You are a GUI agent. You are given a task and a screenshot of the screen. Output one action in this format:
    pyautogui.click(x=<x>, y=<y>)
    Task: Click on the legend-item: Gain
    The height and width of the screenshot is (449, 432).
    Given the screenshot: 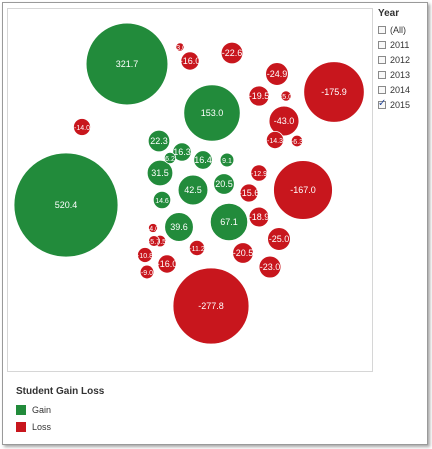 What is the action you would take?
    pyautogui.click(x=60, y=409)
    